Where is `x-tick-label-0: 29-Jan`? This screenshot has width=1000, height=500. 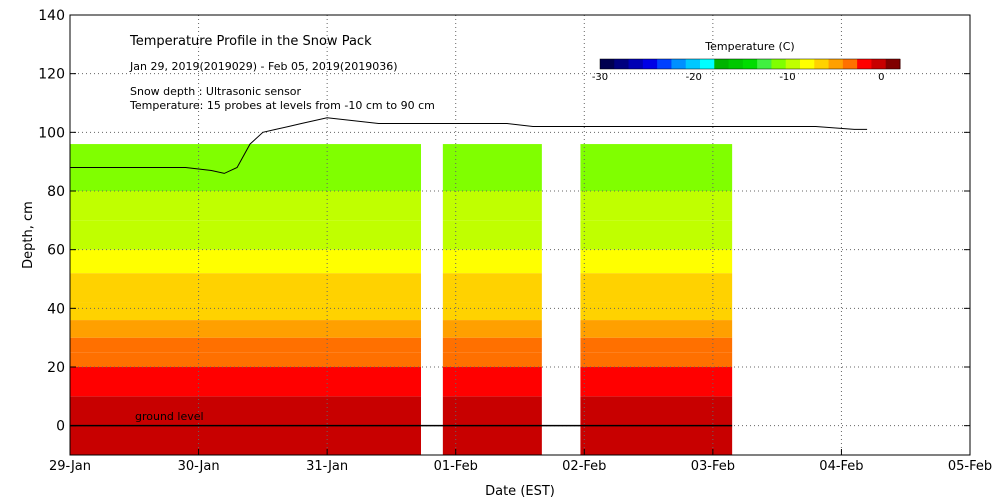
x-tick-label-0: 29-Jan is located at coordinates (70, 466).